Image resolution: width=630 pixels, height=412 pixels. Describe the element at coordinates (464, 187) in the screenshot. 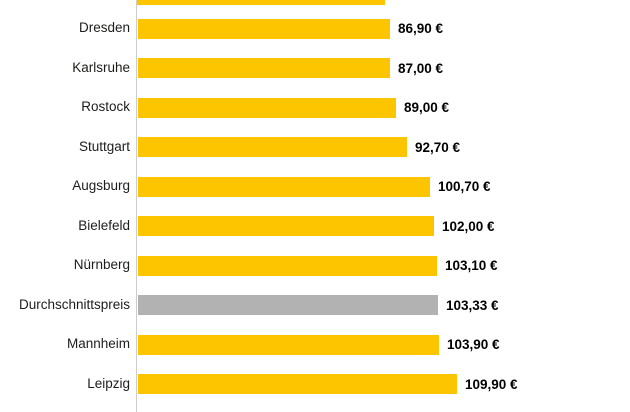

I see `value-label: 100,70 €` at that location.